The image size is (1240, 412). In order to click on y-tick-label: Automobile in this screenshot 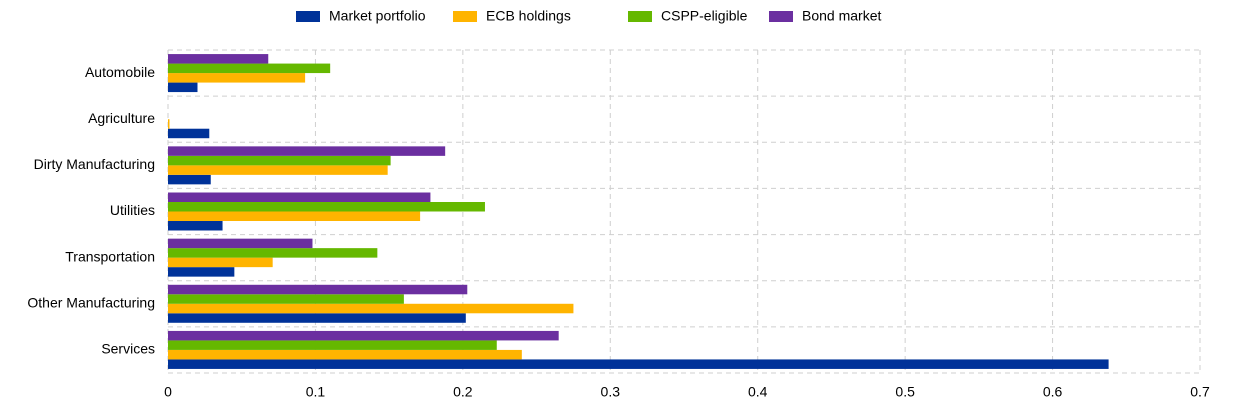, I will do `click(120, 72)`.